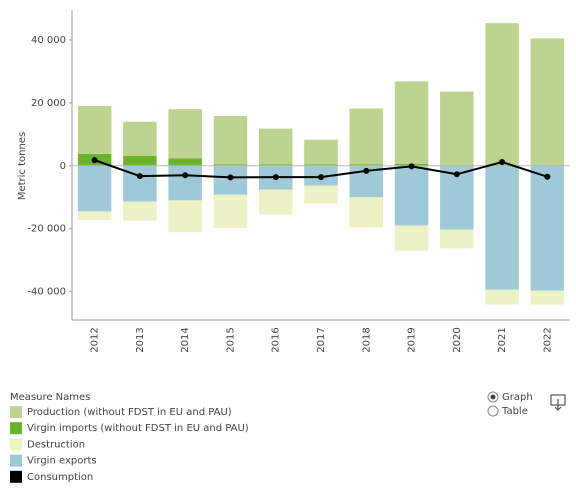 Image resolution: width=576 pixels, height=495 pixels. I want to click on radio, so click(493, 411).